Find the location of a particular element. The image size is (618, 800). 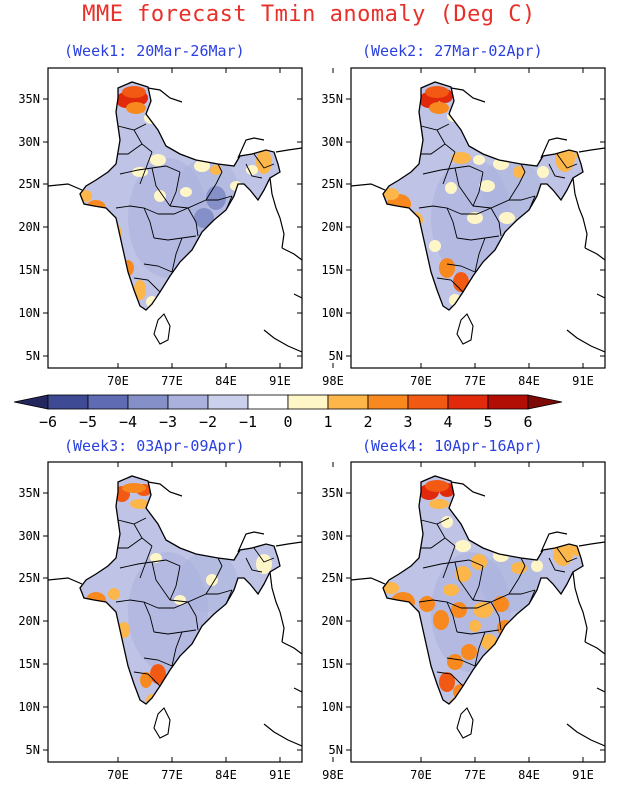

panel-title-week4: (Week4: 10Apr-16Apr) is located at coordinates (452, 446).